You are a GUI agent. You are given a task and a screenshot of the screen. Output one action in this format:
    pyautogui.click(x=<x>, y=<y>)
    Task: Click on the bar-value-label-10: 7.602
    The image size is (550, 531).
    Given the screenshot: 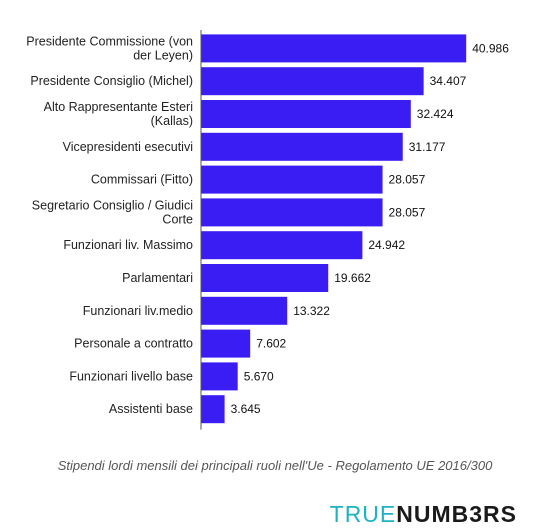 What is the action you would take?
    pyautogui.click(x=271, y=344)
    